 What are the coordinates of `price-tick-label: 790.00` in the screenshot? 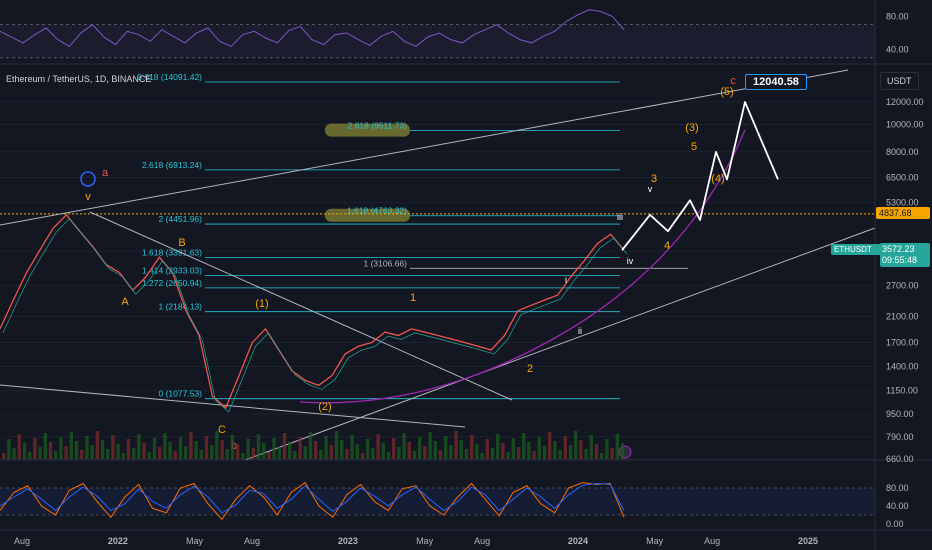 It's located at (900, 437).